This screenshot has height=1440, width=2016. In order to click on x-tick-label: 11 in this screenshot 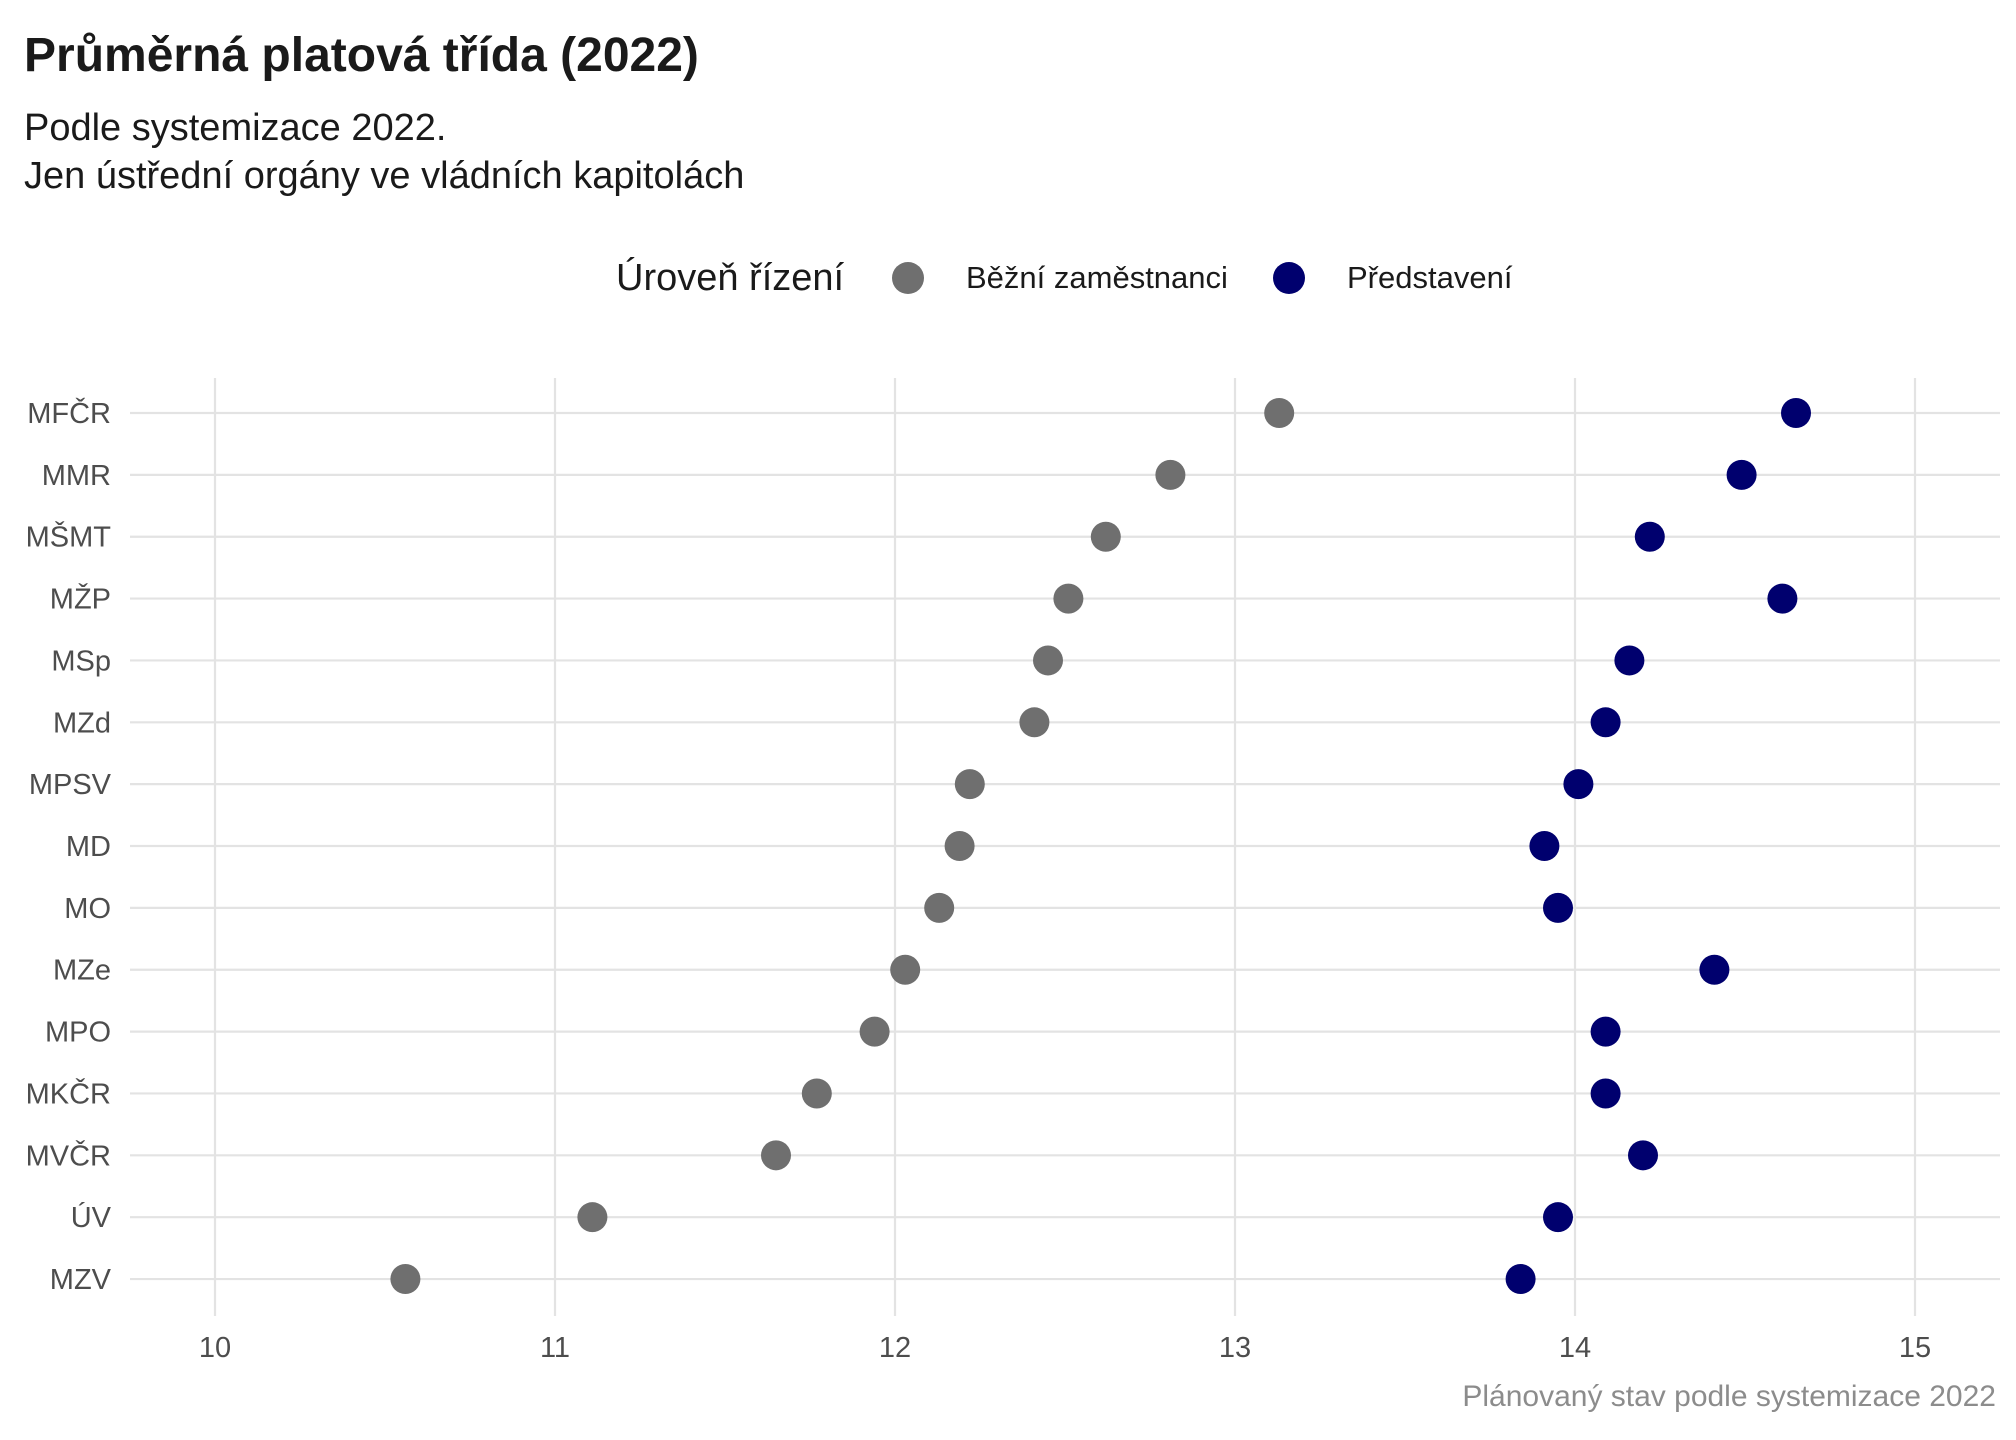, I will do `click(555, 1348)`.